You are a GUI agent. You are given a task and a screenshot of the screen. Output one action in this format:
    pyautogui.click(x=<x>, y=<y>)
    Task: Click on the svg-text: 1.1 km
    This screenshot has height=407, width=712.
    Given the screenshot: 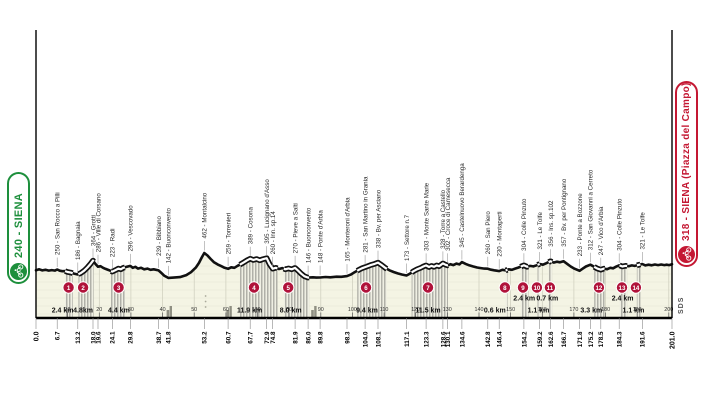 What is the action you would take?
    pyautogui.click(x=539, y=311)
    